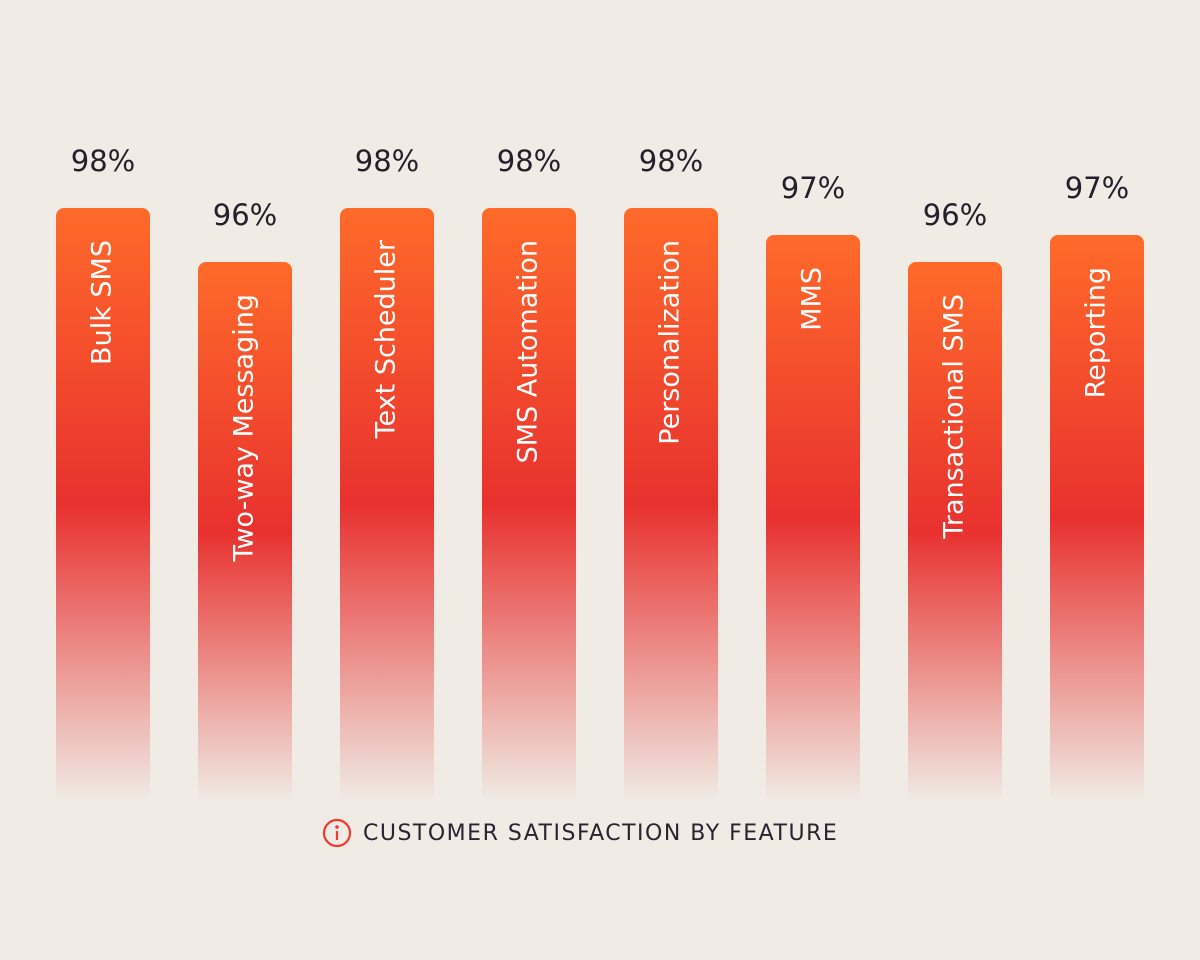  I want to click on category-label: Two-way Messaging, so click(244, 428).